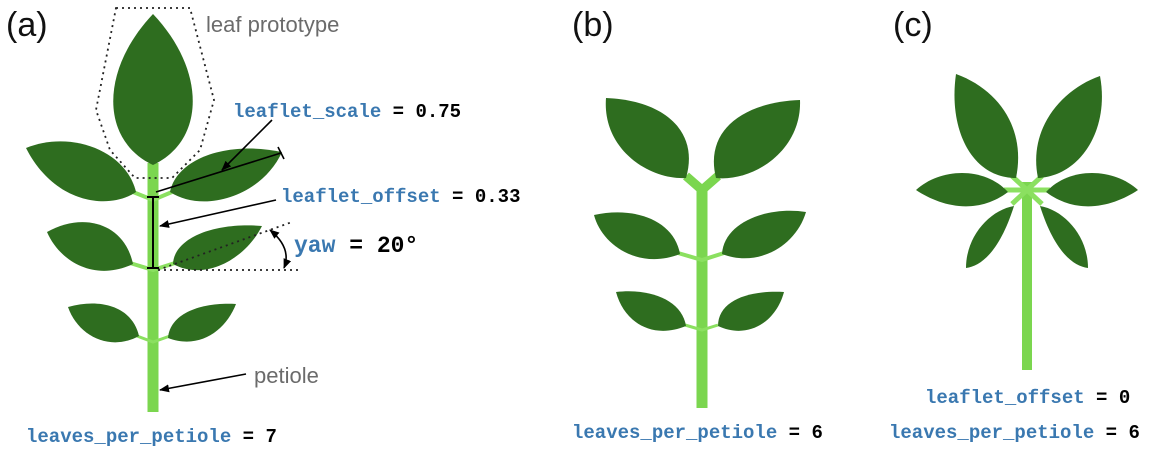 This screenshot has height=452, width=1174. Describe the element at coordinates (247, 145) in the screenshot. I see `leaflet-scale-arrow` at that location.